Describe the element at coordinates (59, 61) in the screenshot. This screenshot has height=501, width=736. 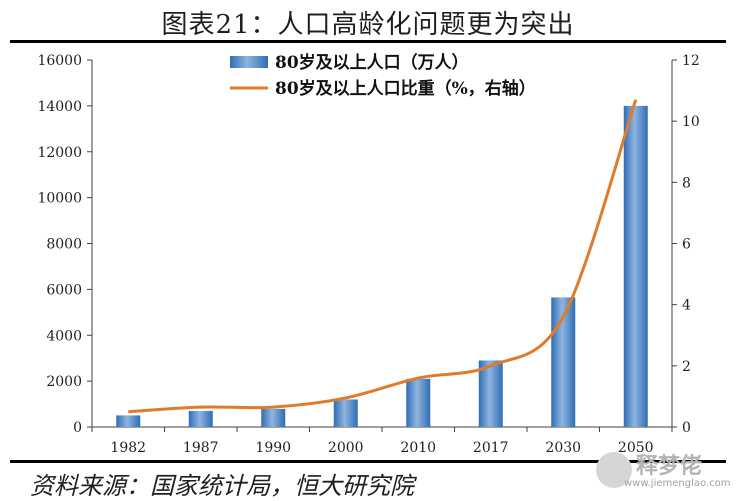
I see `y-tick-label: 16000` at that location.